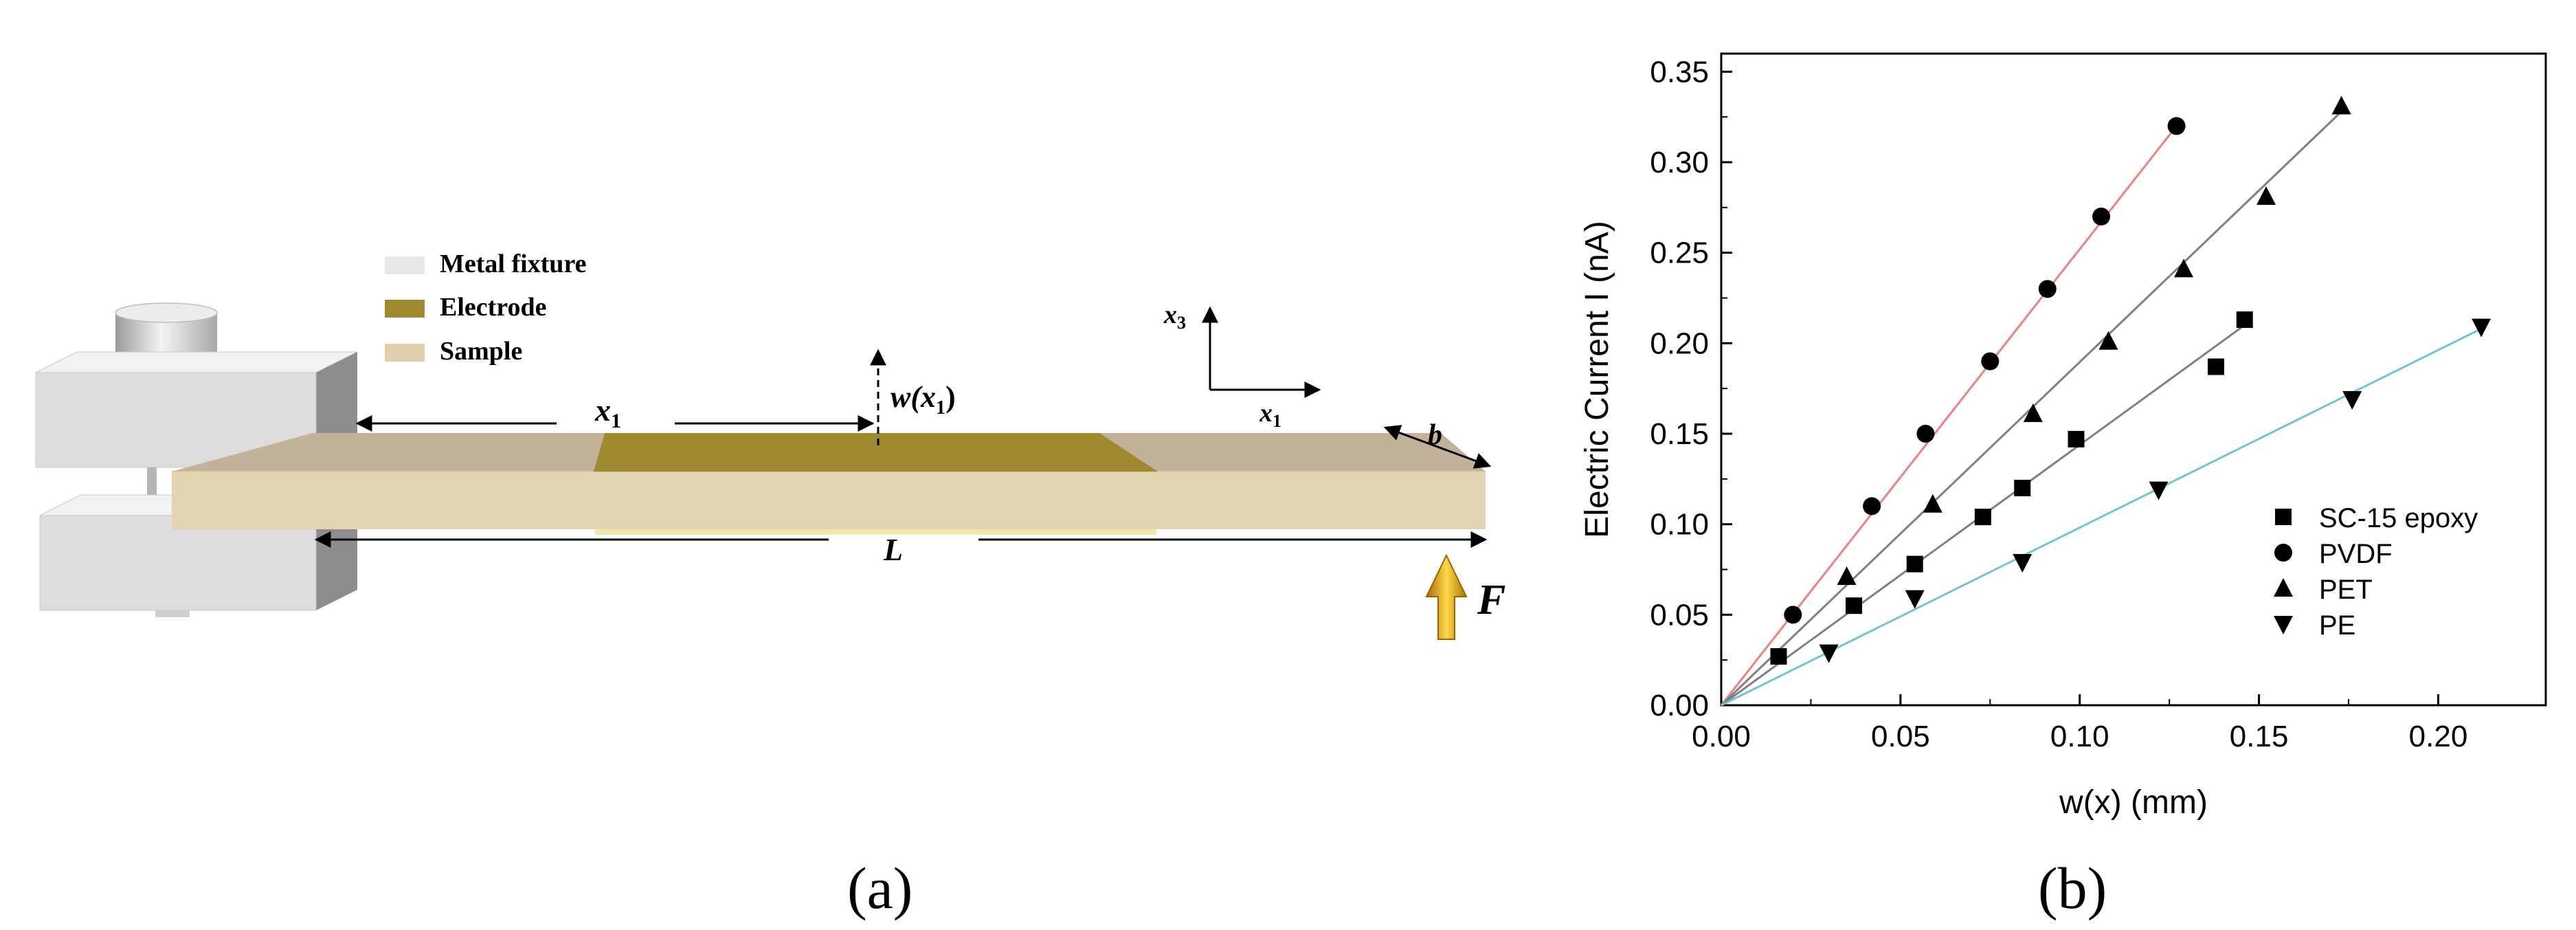  What do you see at coordinates (1174, 316) in the screenshot?
I see `axis-x3-label: x3` at bounding box center [1174, 316].